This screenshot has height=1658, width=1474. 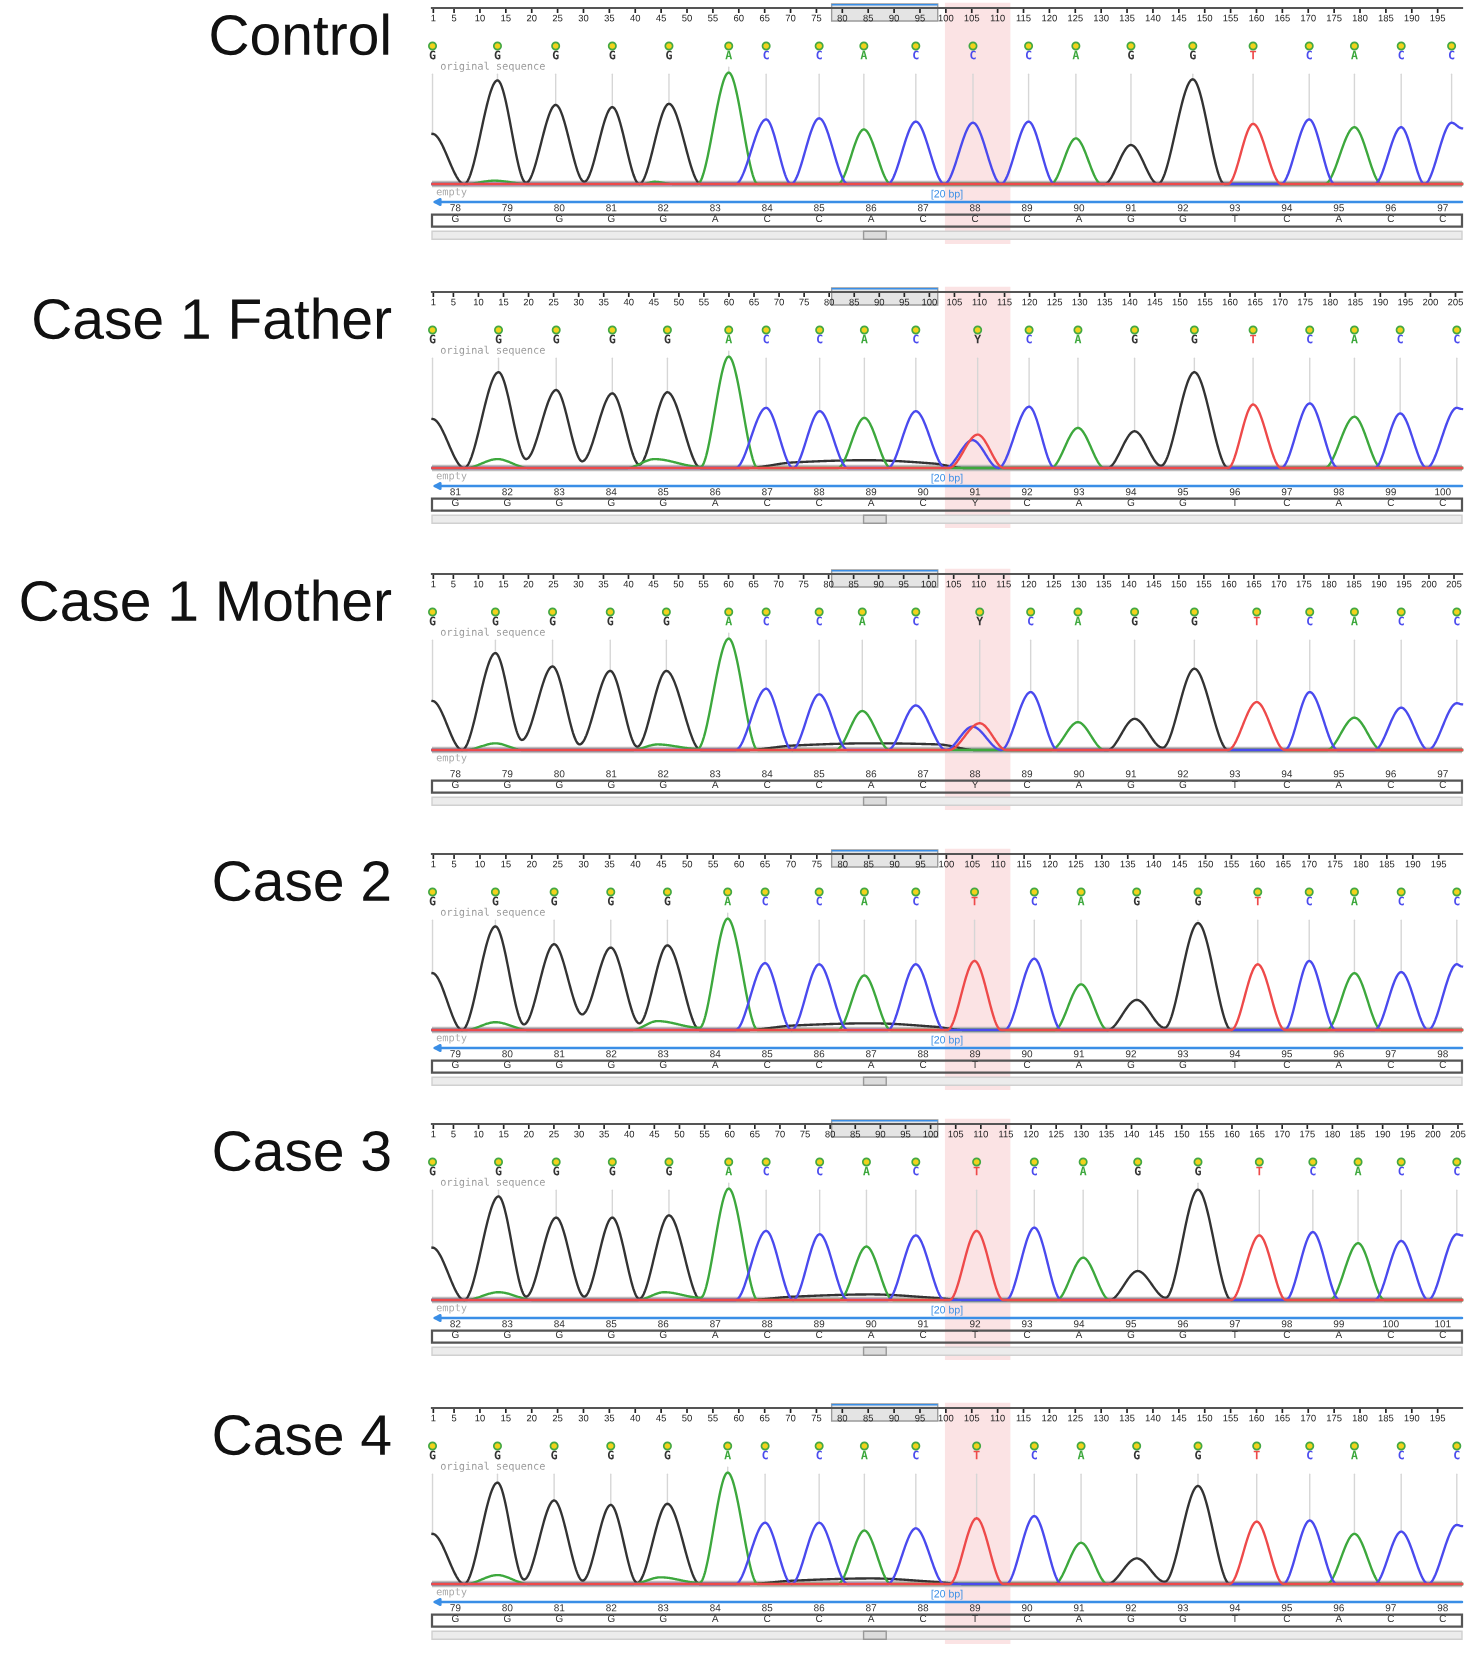 What do you see at coordinates (302, 881) in the screenshot?
I see `chart-title: Case 2` at bounding box center [302, 881].